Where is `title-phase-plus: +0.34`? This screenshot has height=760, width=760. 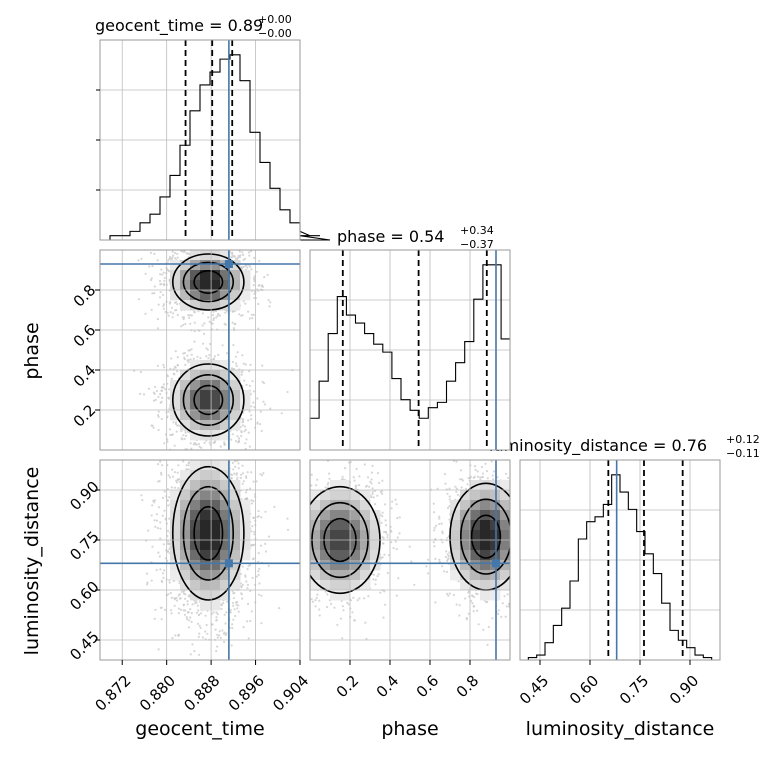 title-phase-plus: +0.34 is located at coordinates (477, 230).